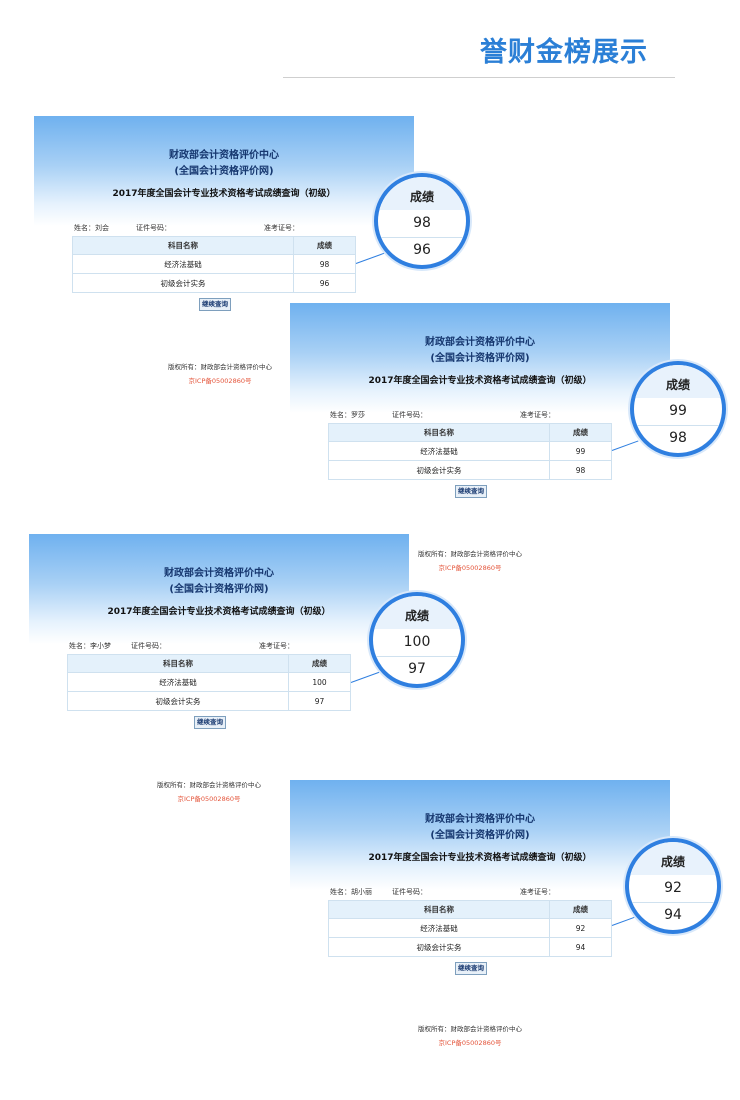  I want to click on score-cell: 92, so click(580, 928).